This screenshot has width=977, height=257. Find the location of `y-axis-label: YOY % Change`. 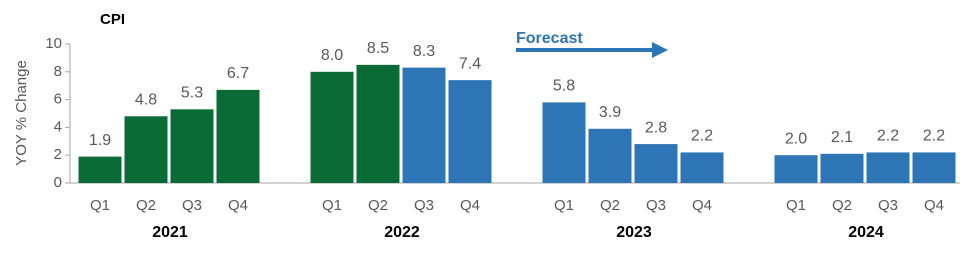

y-axis-label: YOY % Change is located at coordinates (21, 113).